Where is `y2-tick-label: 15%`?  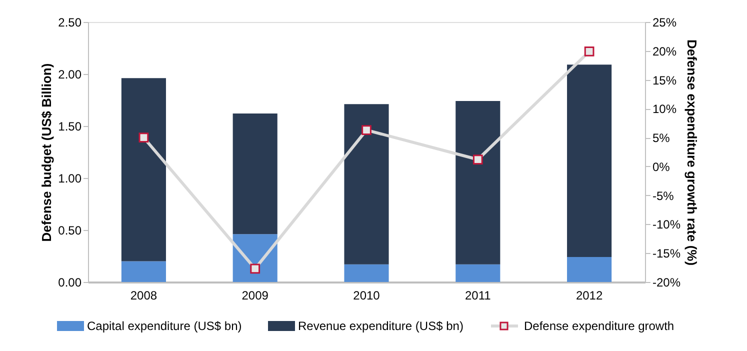 y2-tick-label: 15% is located at coordinates (664, 80).